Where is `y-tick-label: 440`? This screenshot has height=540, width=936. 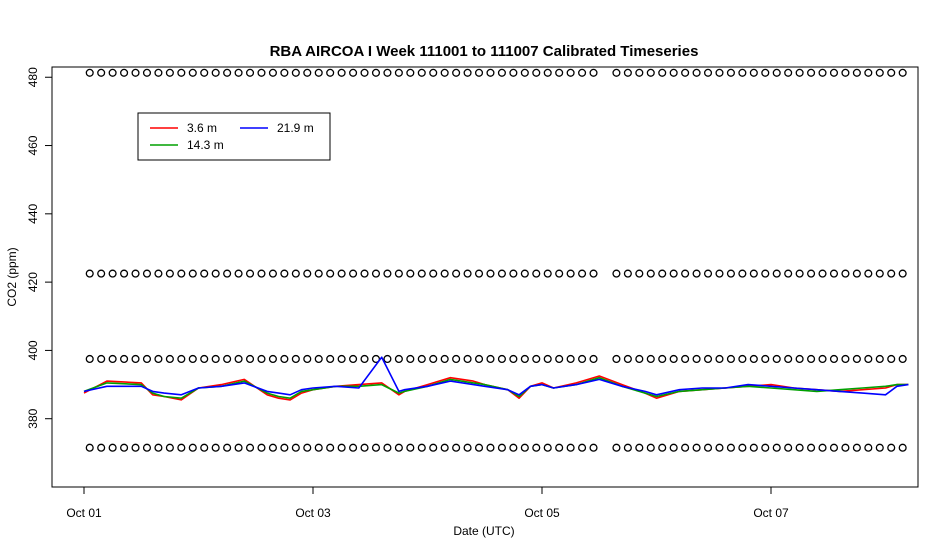 y-tick-label: 440 is located at coordinates (33, 213).